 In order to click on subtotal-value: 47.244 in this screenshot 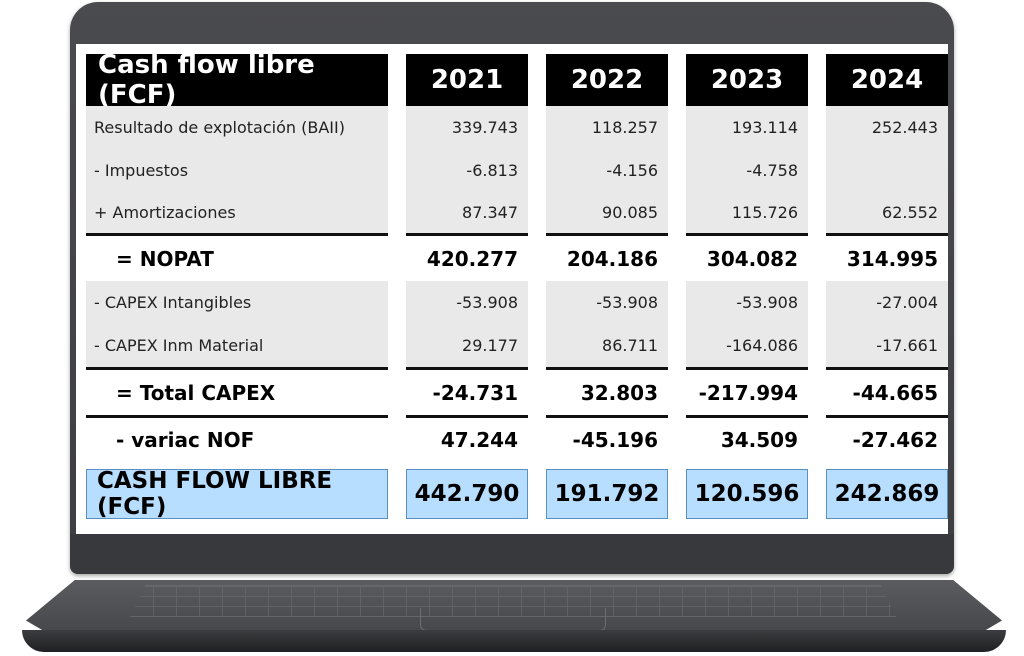, I will do `click(467, 438)`.